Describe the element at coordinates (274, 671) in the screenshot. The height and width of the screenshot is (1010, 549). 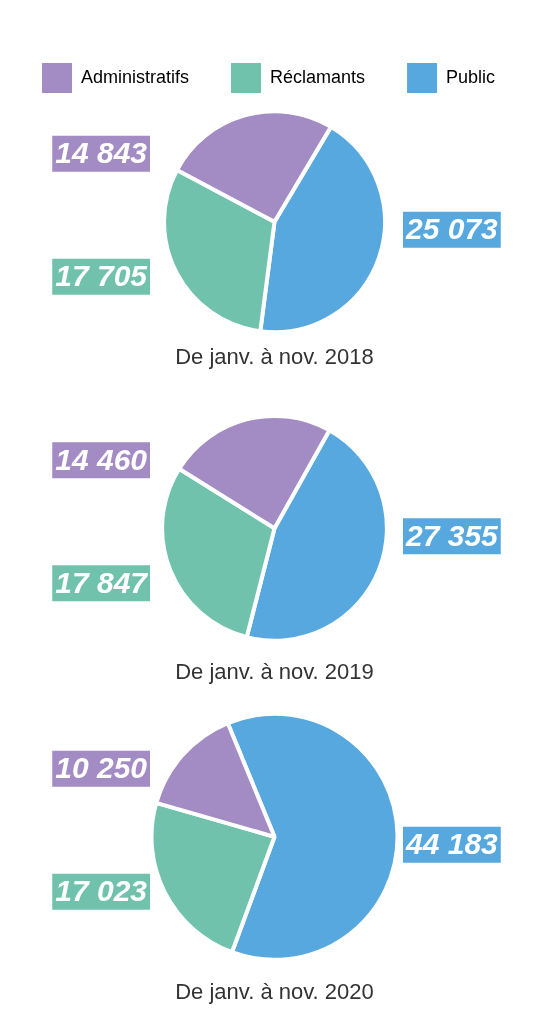
I see `text: De janv. à nov. 2019` at that location.